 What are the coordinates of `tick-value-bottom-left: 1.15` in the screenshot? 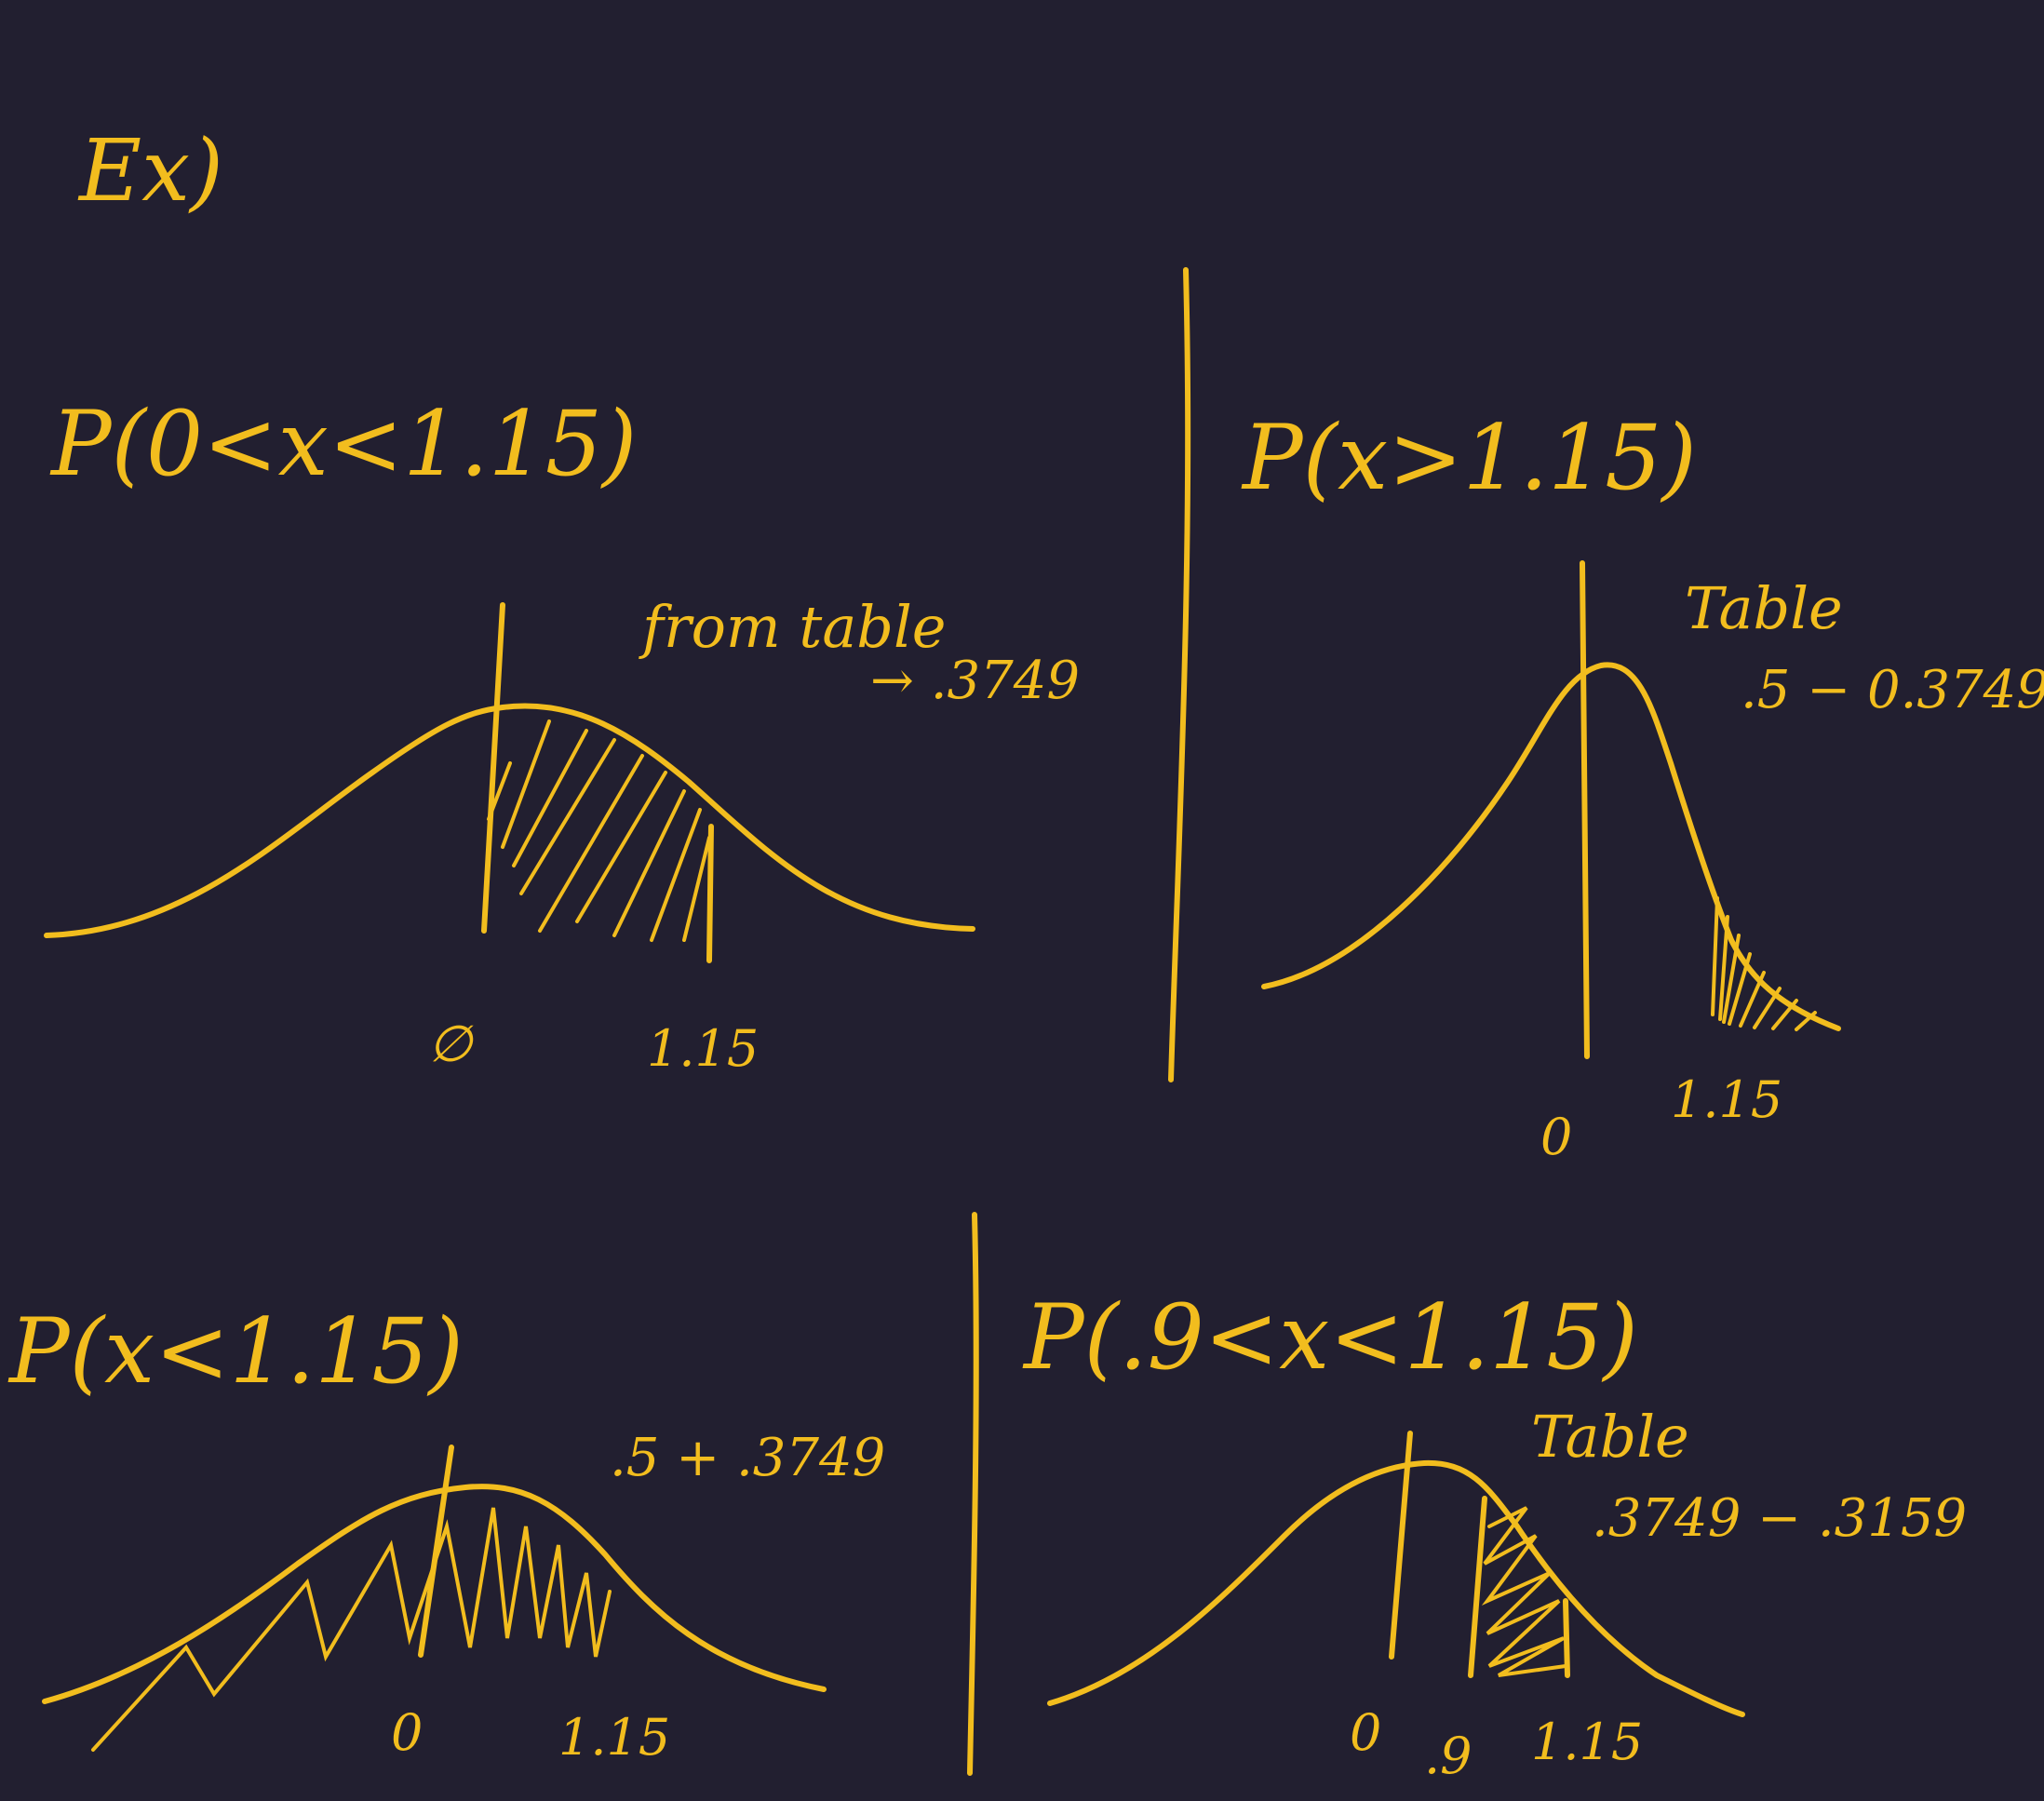 It's located at (614, 1737).